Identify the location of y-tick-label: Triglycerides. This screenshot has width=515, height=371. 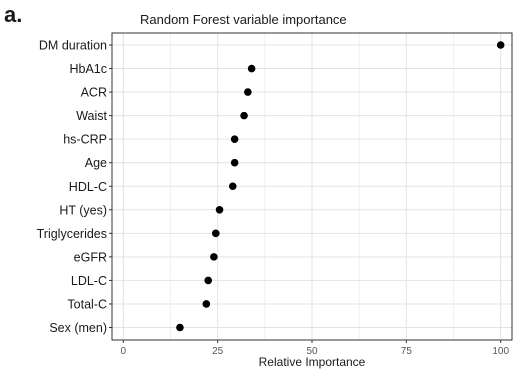
(72, 234).